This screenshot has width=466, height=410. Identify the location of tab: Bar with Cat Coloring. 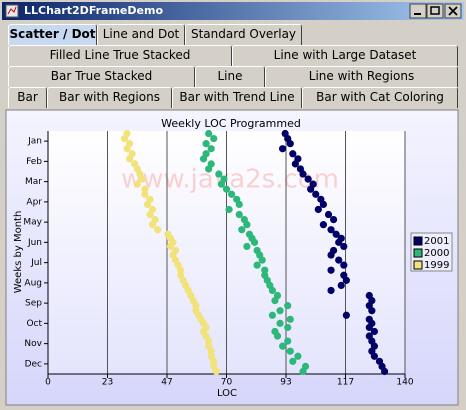
(380, 97).